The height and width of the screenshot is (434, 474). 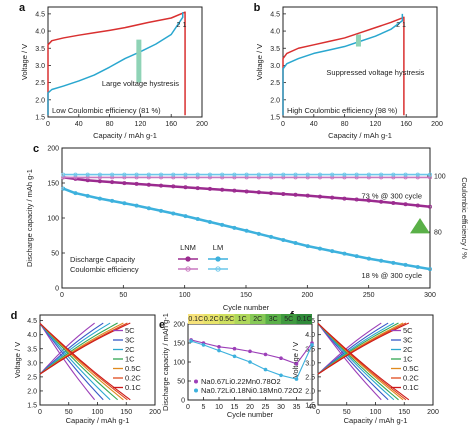 I want to click on panel-e-rate-label: 0.5C, so click(x=226, y=319).